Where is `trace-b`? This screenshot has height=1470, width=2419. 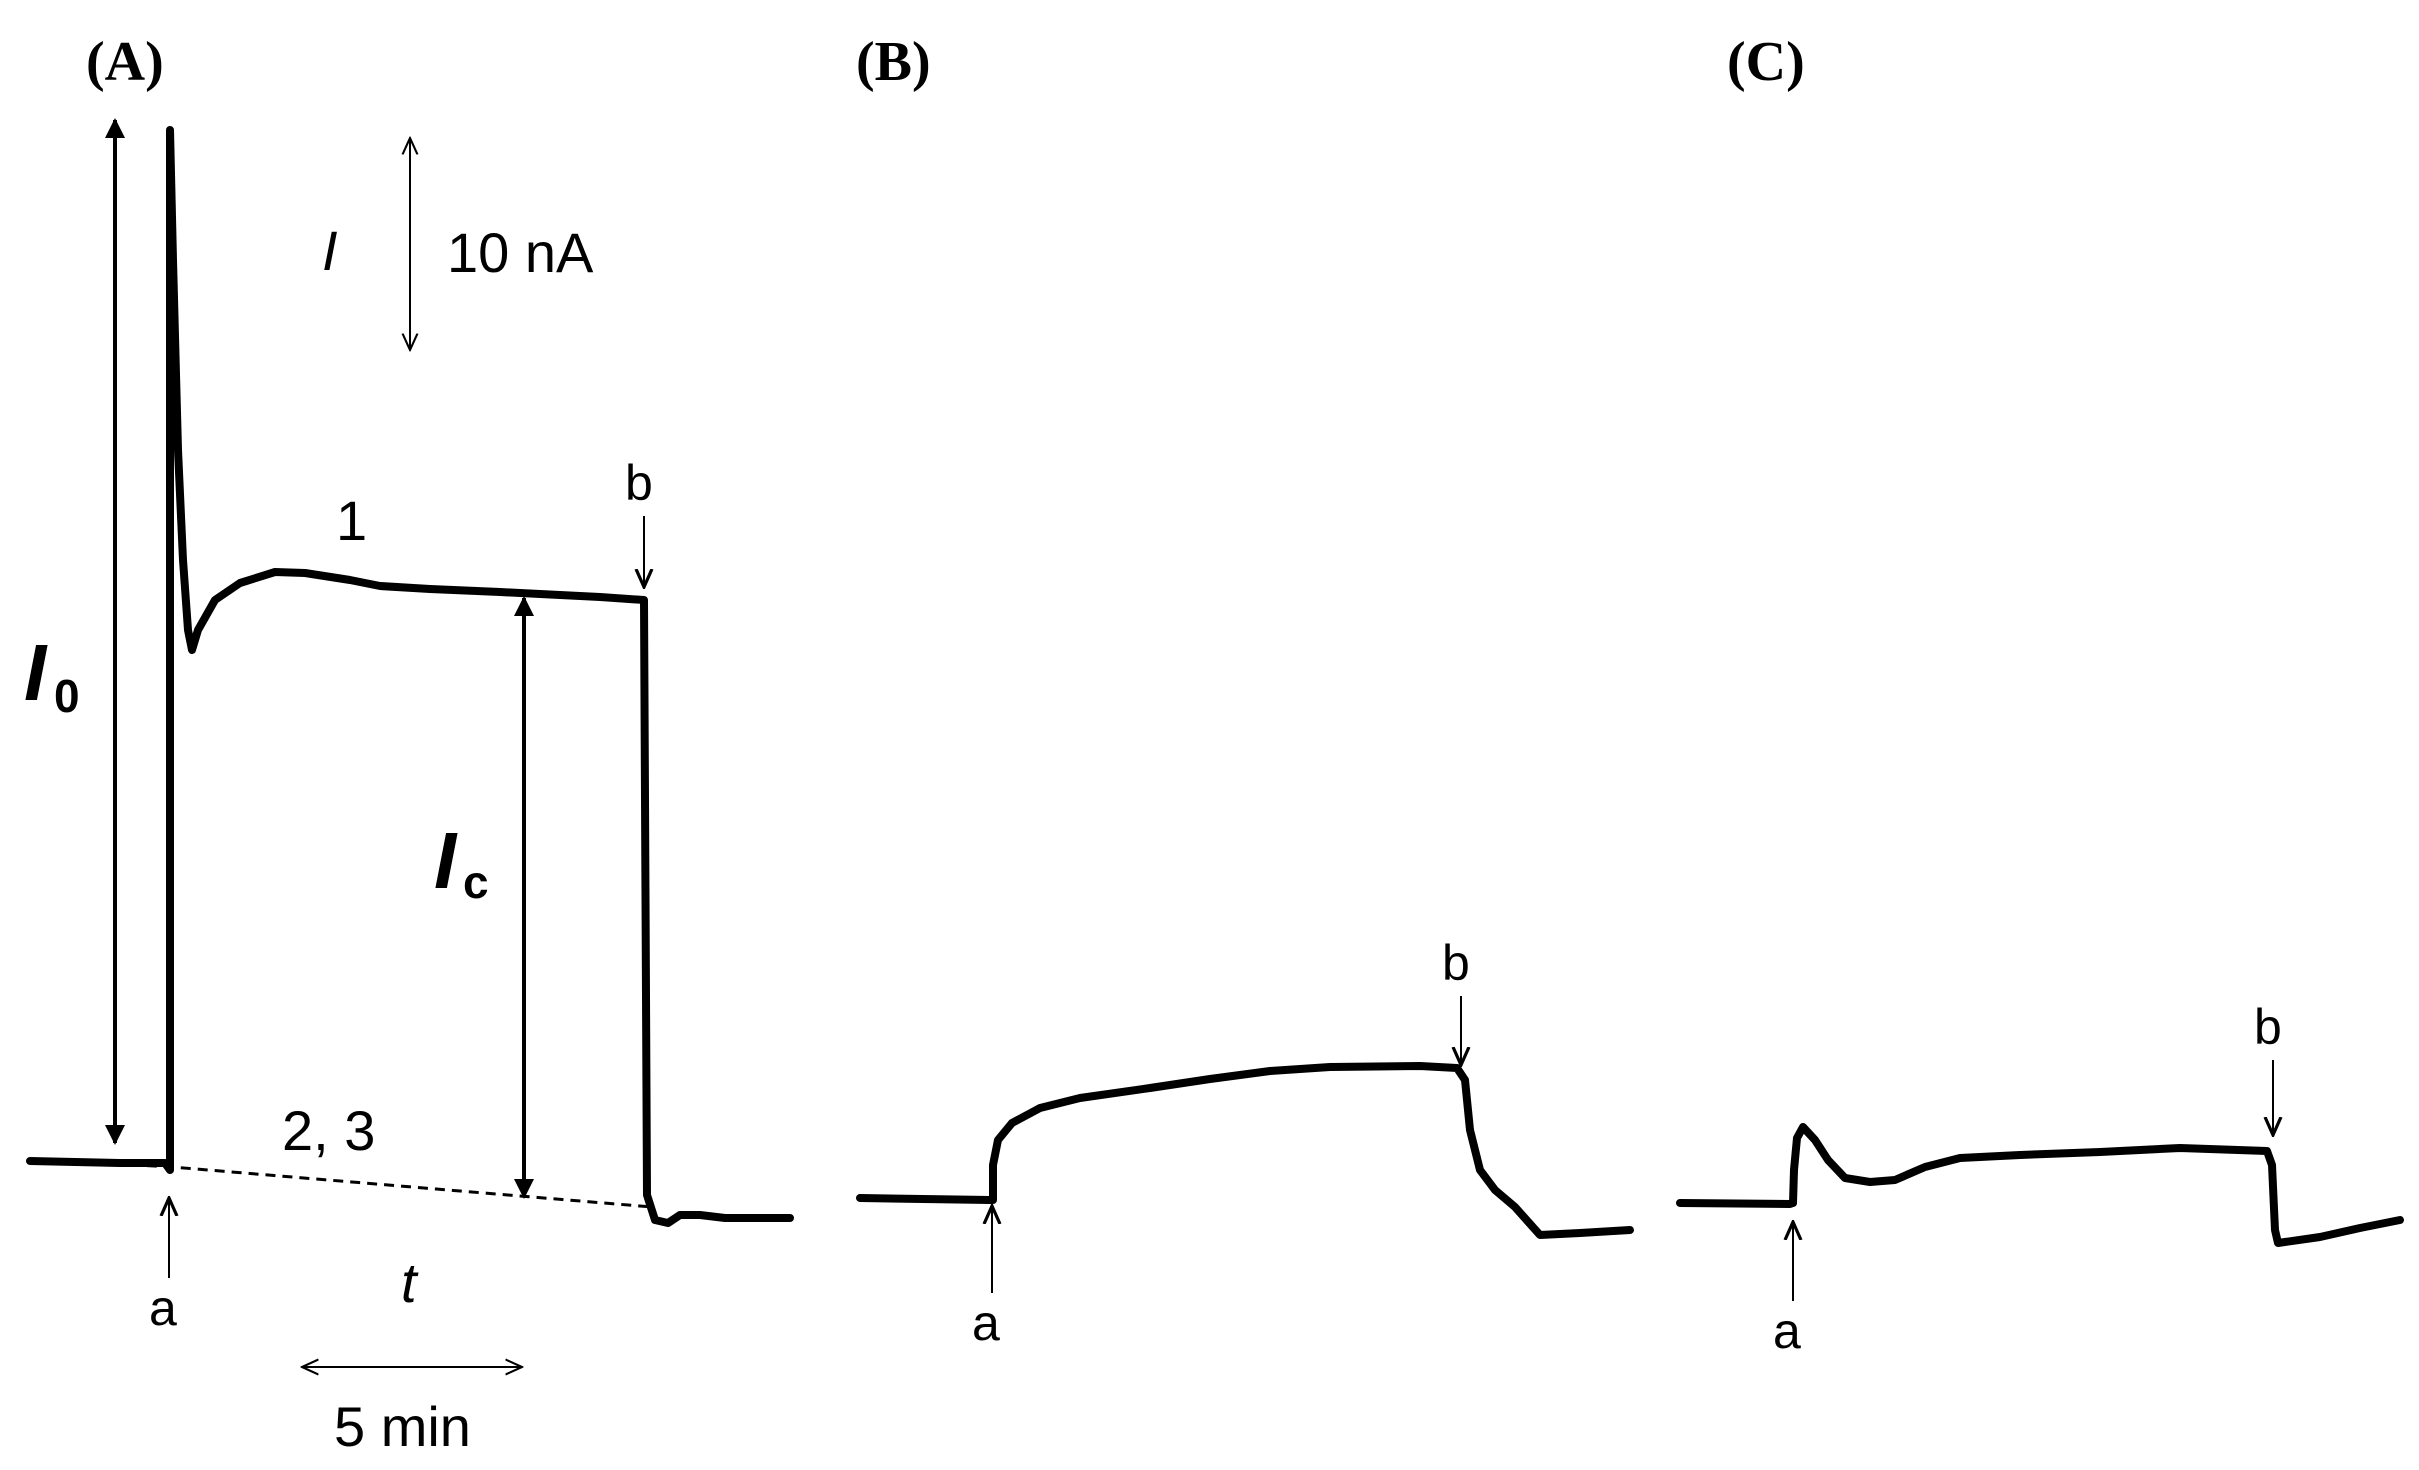 trace-b is located at coordinates (1245, 1150).